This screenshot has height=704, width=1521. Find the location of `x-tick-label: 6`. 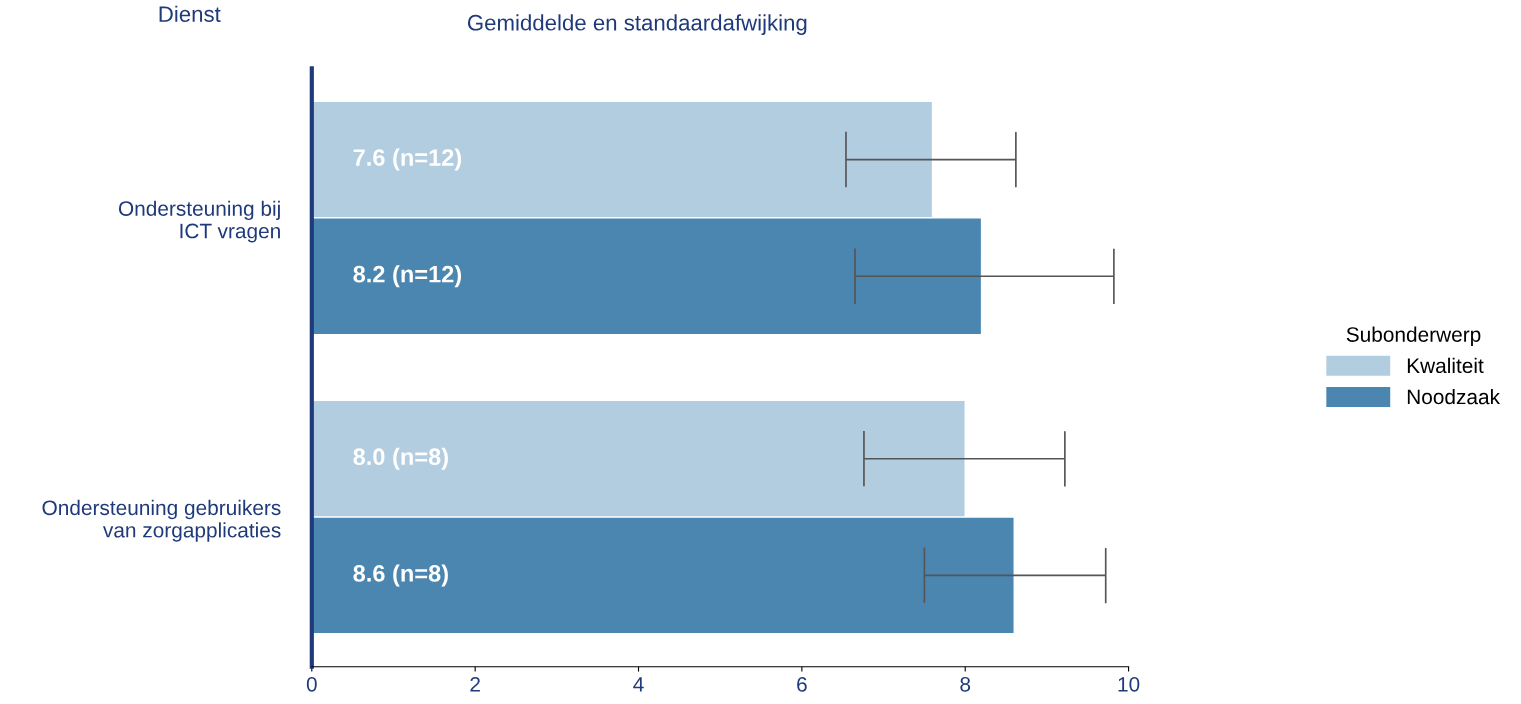

x-tick-label: 6 is located at coordinates (802, 684).